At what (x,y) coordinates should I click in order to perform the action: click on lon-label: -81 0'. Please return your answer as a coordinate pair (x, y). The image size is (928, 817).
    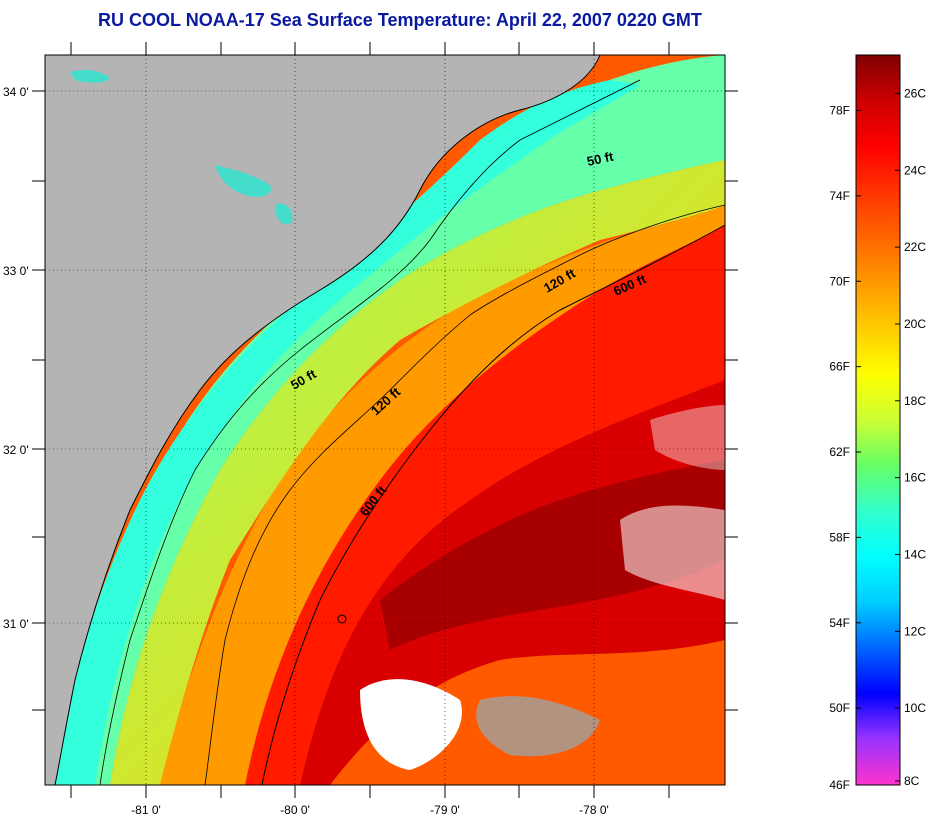
    Looking at the image, I should click on (146, 810).